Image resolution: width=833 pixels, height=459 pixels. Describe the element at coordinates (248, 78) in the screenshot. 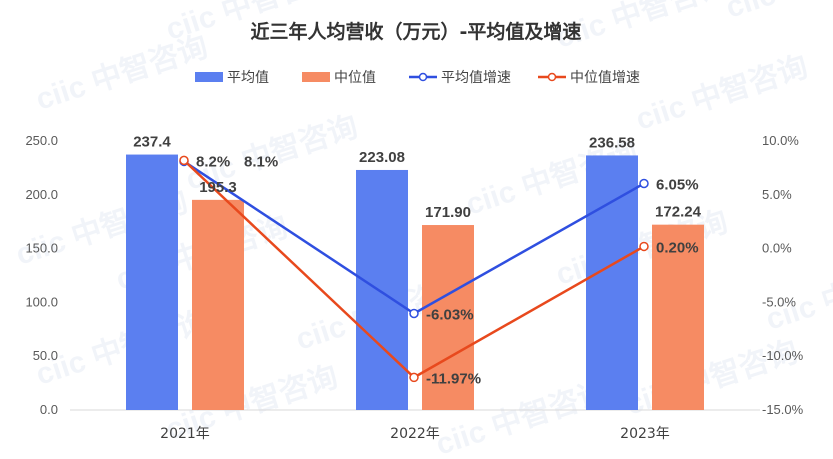

I see `legend-label: 平均值` at that location.